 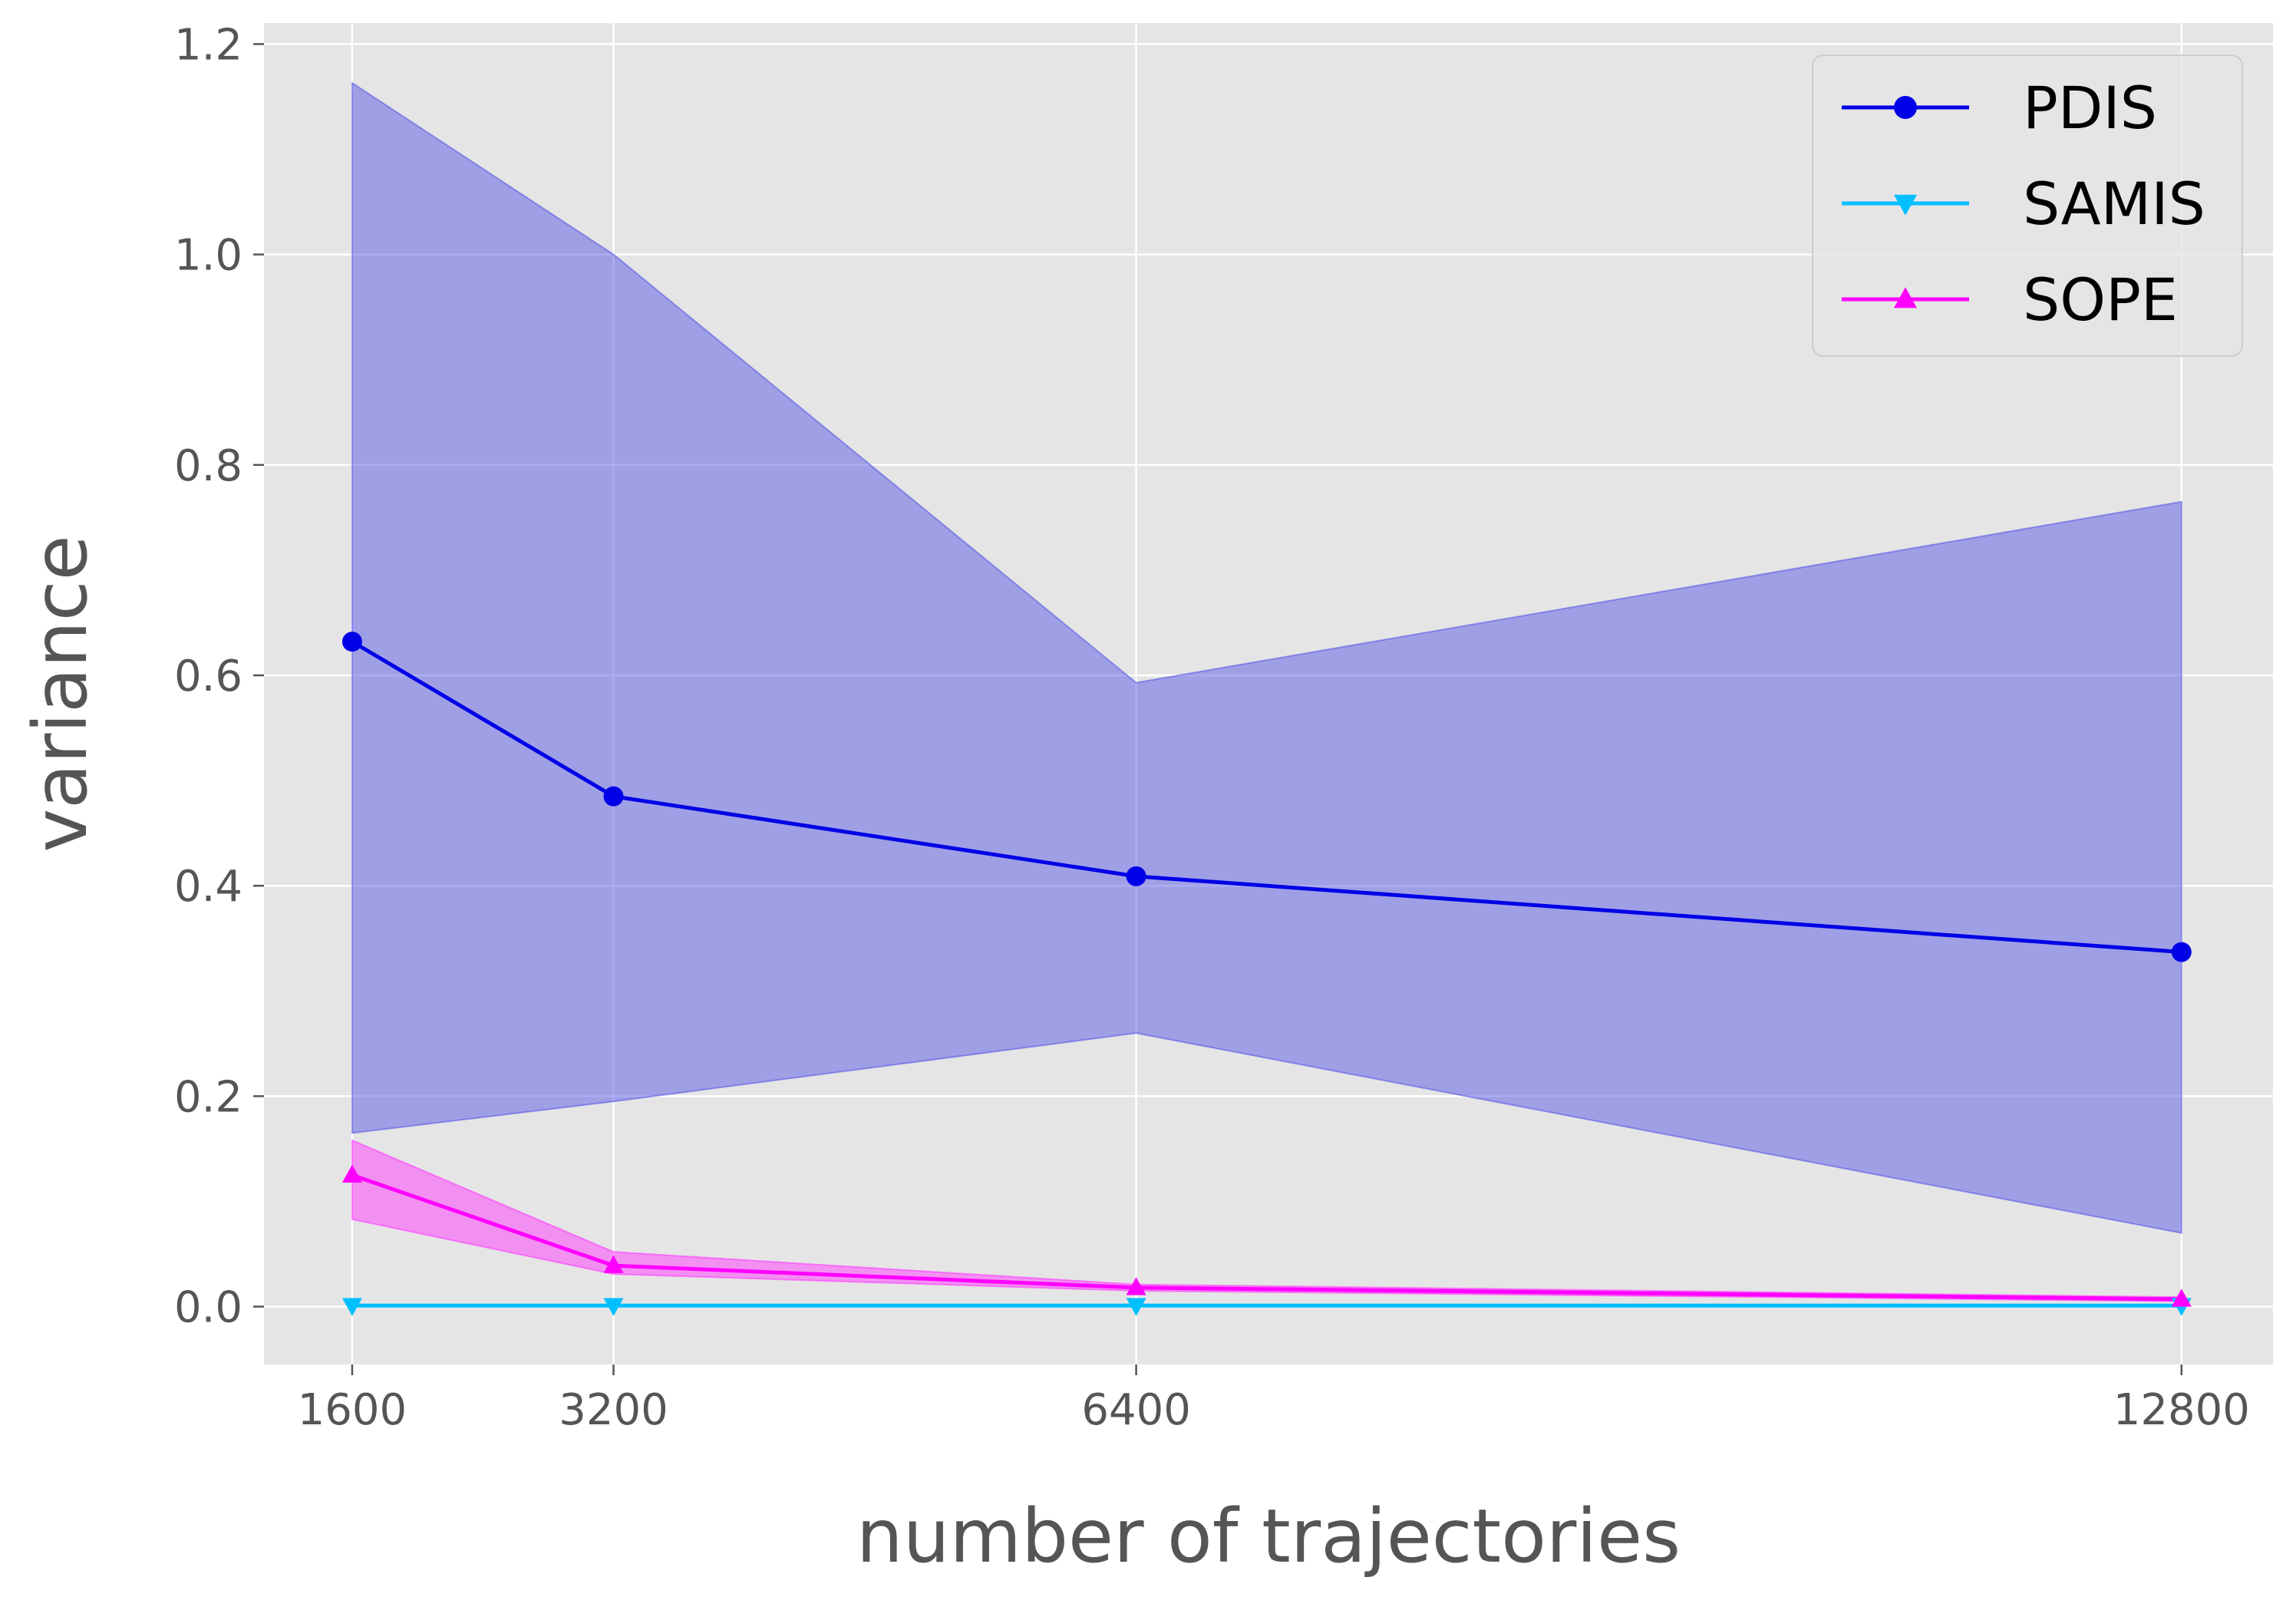 What do you see at coordinates (613, 1410) in the screenshot?
I see `x-tick-label: 3200` at bounding box center [613, 1410].